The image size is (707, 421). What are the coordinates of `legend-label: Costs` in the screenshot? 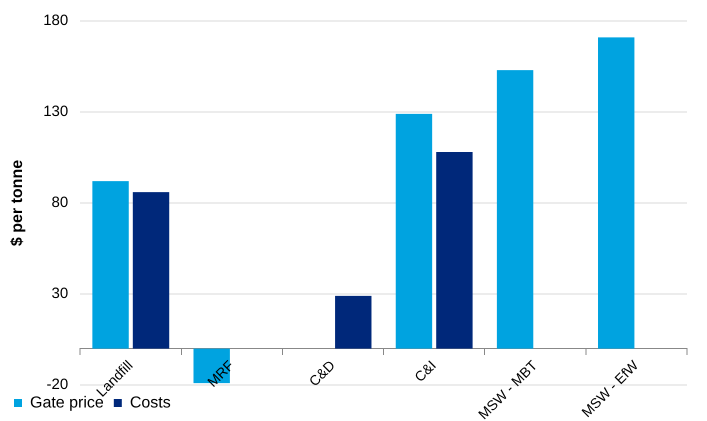 It's located at (150, 403).